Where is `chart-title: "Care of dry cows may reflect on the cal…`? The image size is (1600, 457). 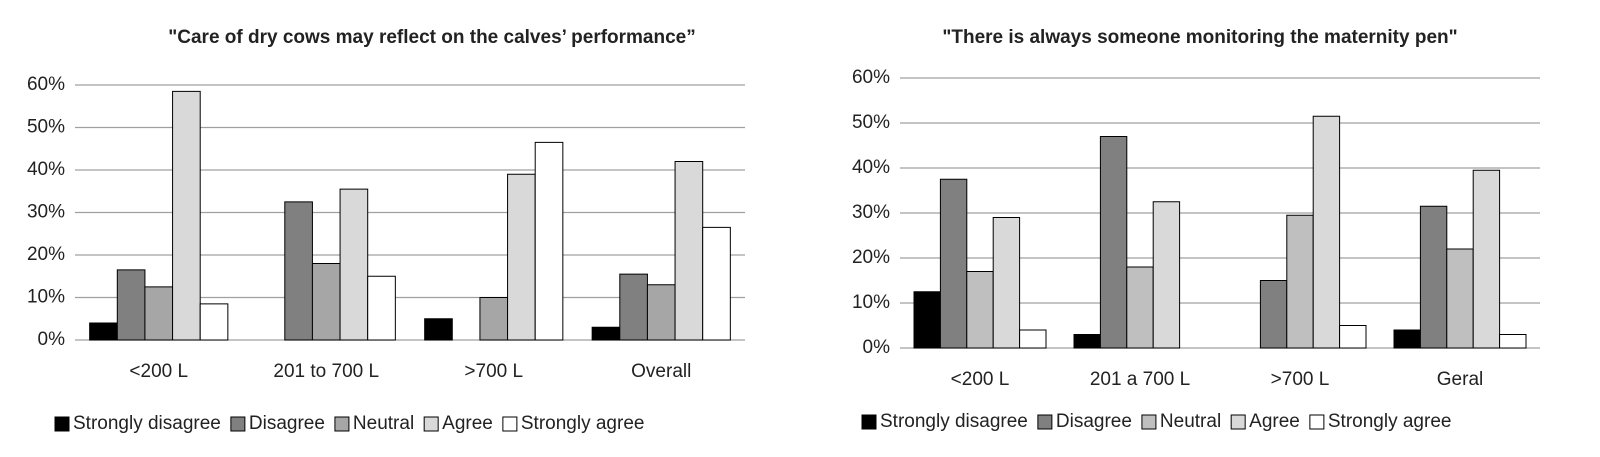
chart-title: "Care of dry cows may reflect on the cal… is located at coordinates (432, 37).